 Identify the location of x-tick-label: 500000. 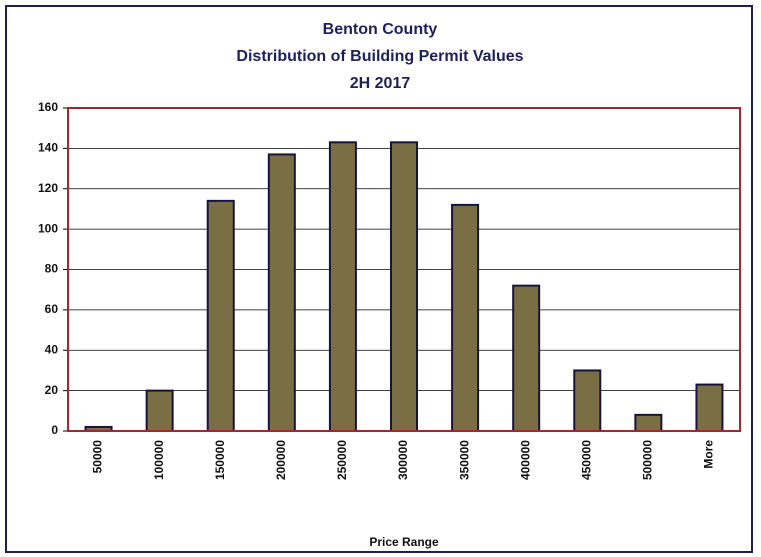
(648, 460).